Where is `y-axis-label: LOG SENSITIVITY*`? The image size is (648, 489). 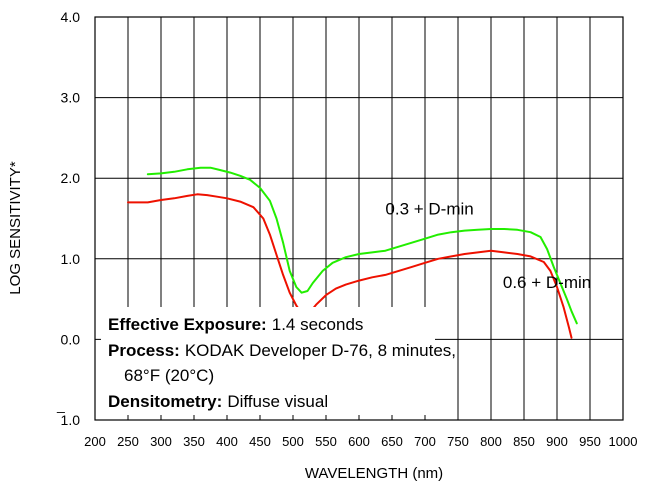 y-axis-label: LOG SENSITIVITY* is located at coordinates (15, 228).